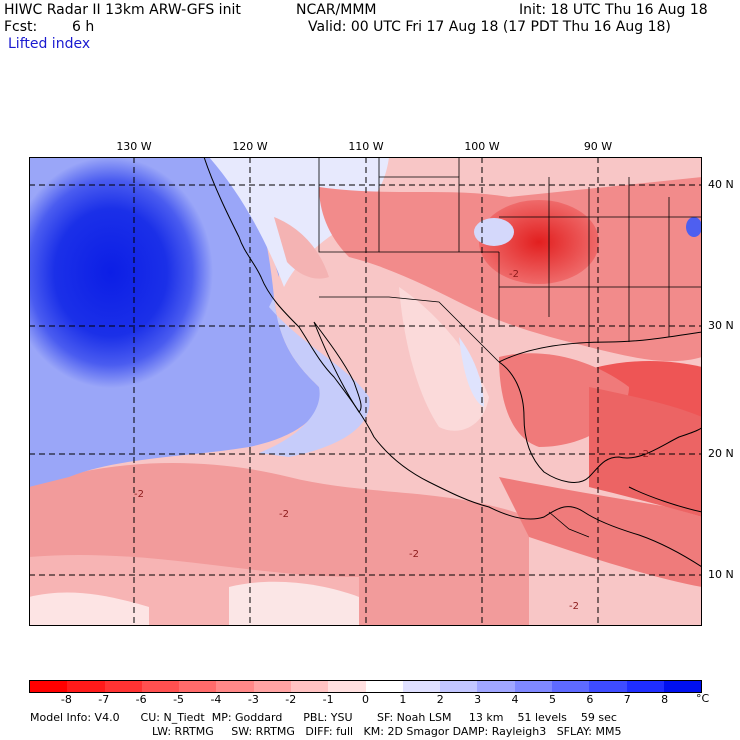 This screenshot has width=740, height=740. What do you see at coordinates (721, 325) in the screenshot?
I see `lat-label-30n: 30 N` at bounding box center [721, 325].